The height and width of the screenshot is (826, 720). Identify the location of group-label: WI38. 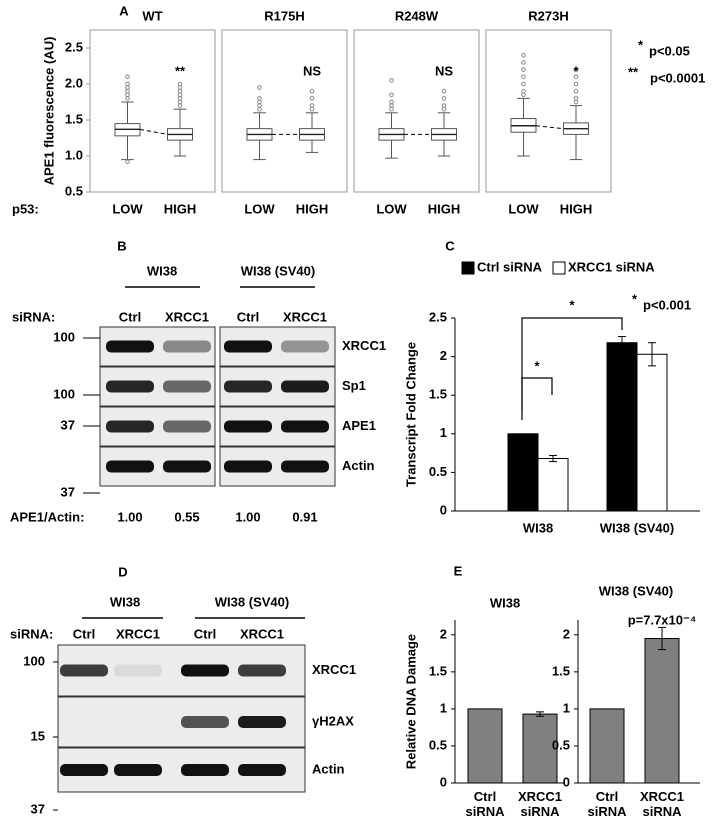
(125, 601).